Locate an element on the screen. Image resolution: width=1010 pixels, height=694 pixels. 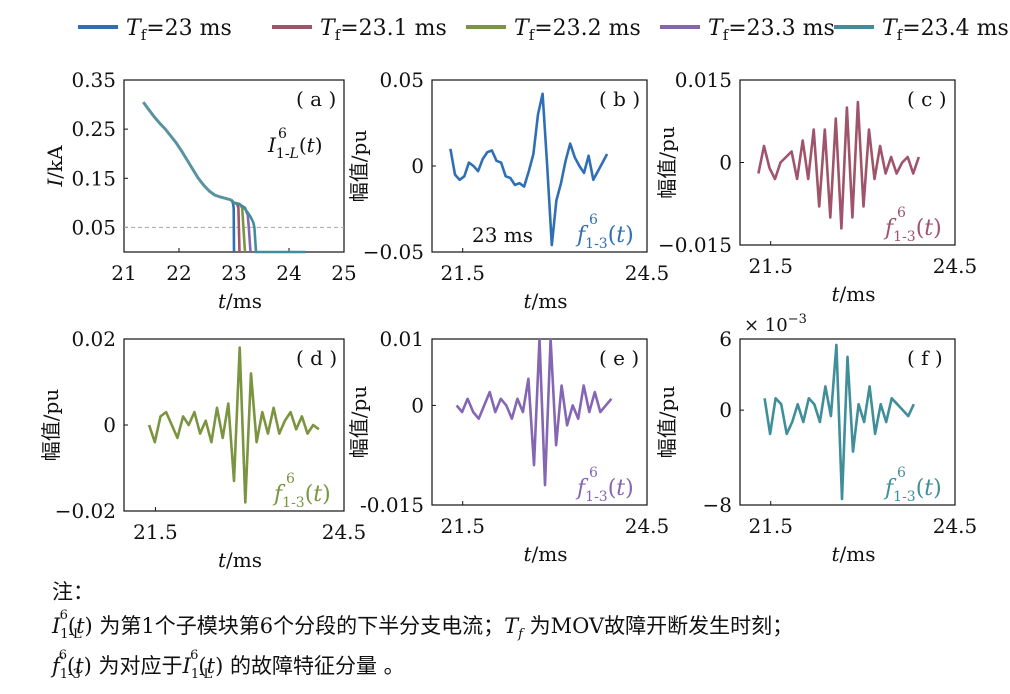
curve-label-e-sup: 6 is located at coordinates (593, 473).